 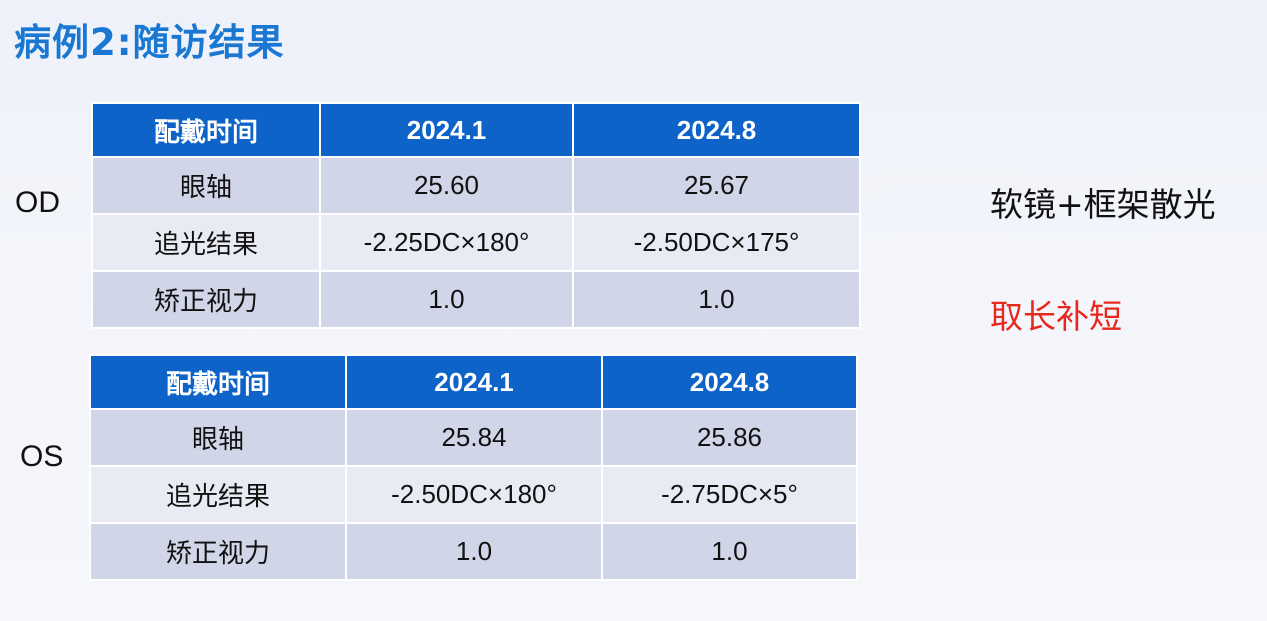 What do you see at coordinates (729, 494) in the screenshot?
I see `cell-value: -2.75DC×5°` at bounding box center [729, 494].